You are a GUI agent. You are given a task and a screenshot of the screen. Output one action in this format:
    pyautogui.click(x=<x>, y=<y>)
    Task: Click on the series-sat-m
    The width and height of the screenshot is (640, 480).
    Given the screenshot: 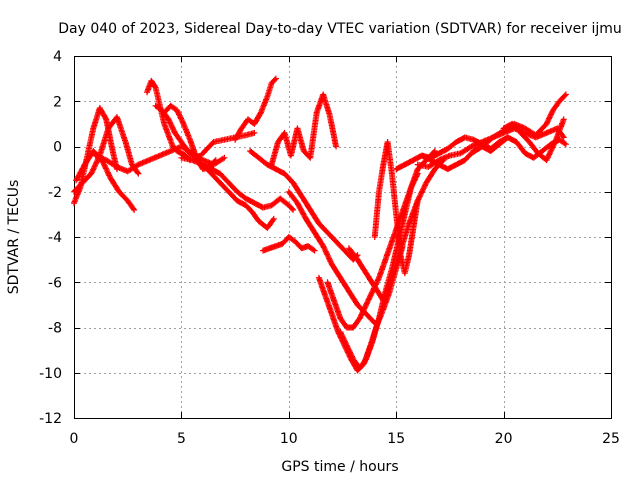 What is the action you would take?
    pyautogui.click(x=304, y=129)
    